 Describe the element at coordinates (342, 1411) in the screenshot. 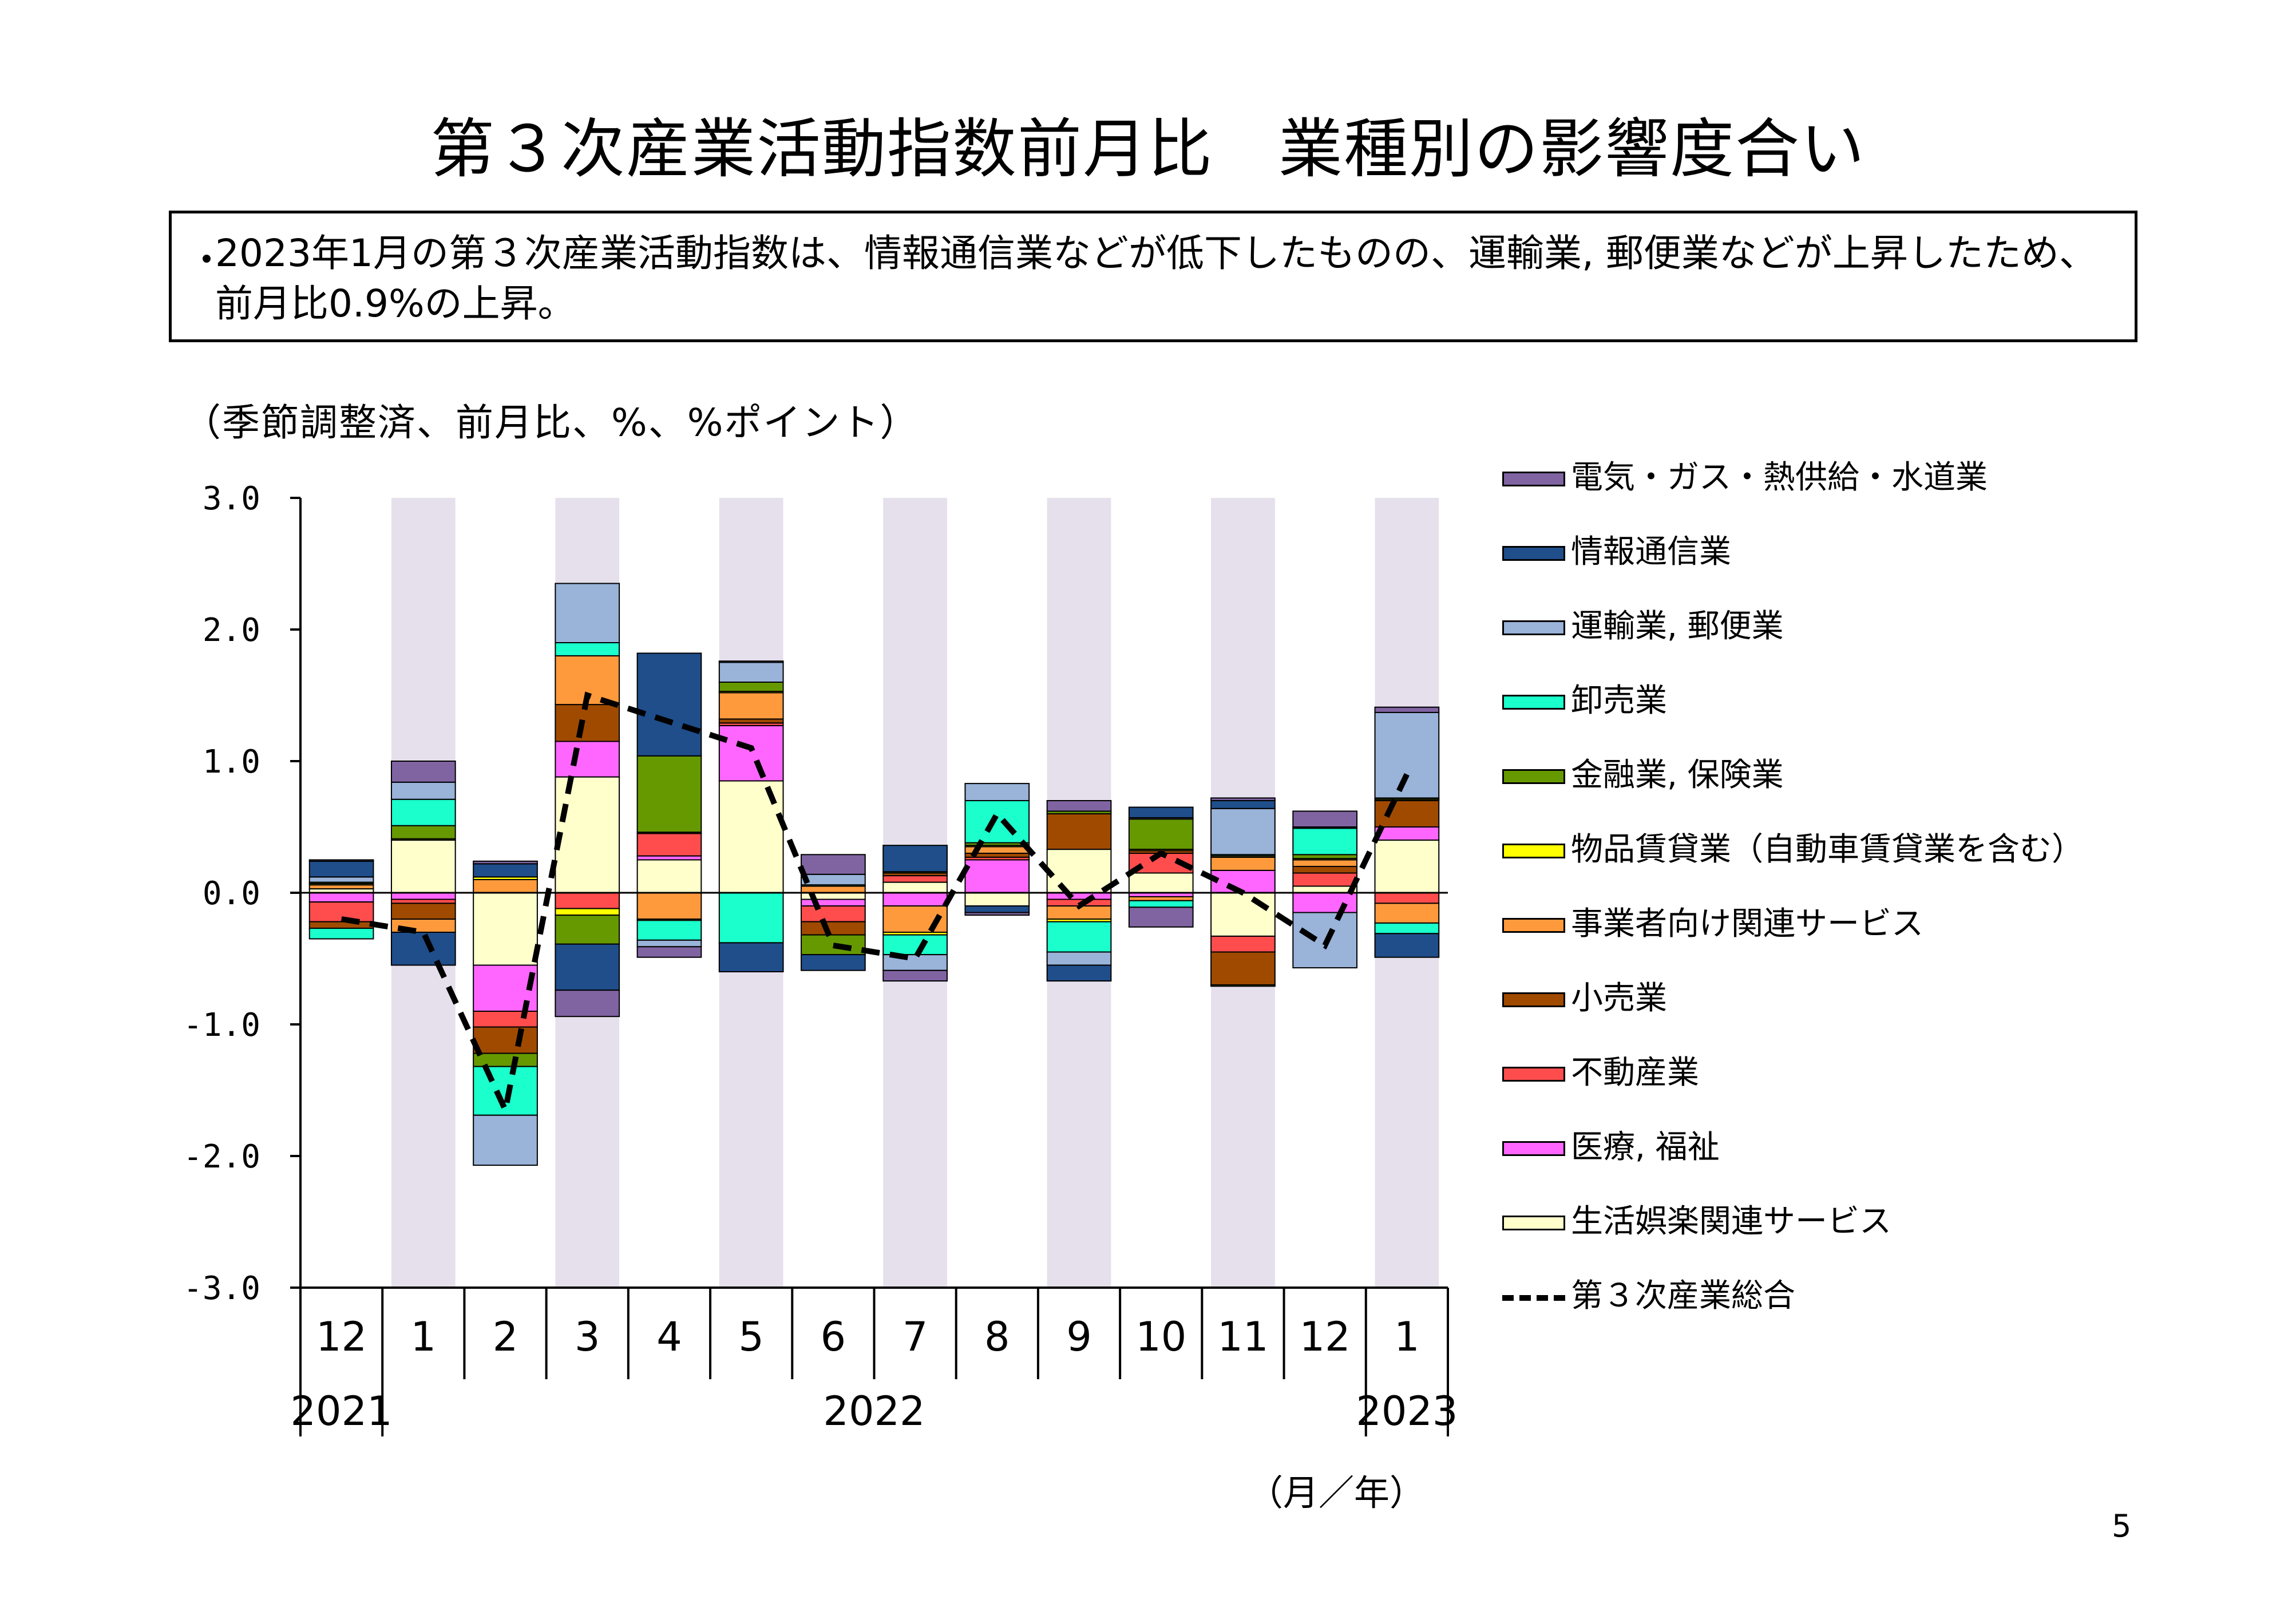

I see `year-label: 2021` at that location.